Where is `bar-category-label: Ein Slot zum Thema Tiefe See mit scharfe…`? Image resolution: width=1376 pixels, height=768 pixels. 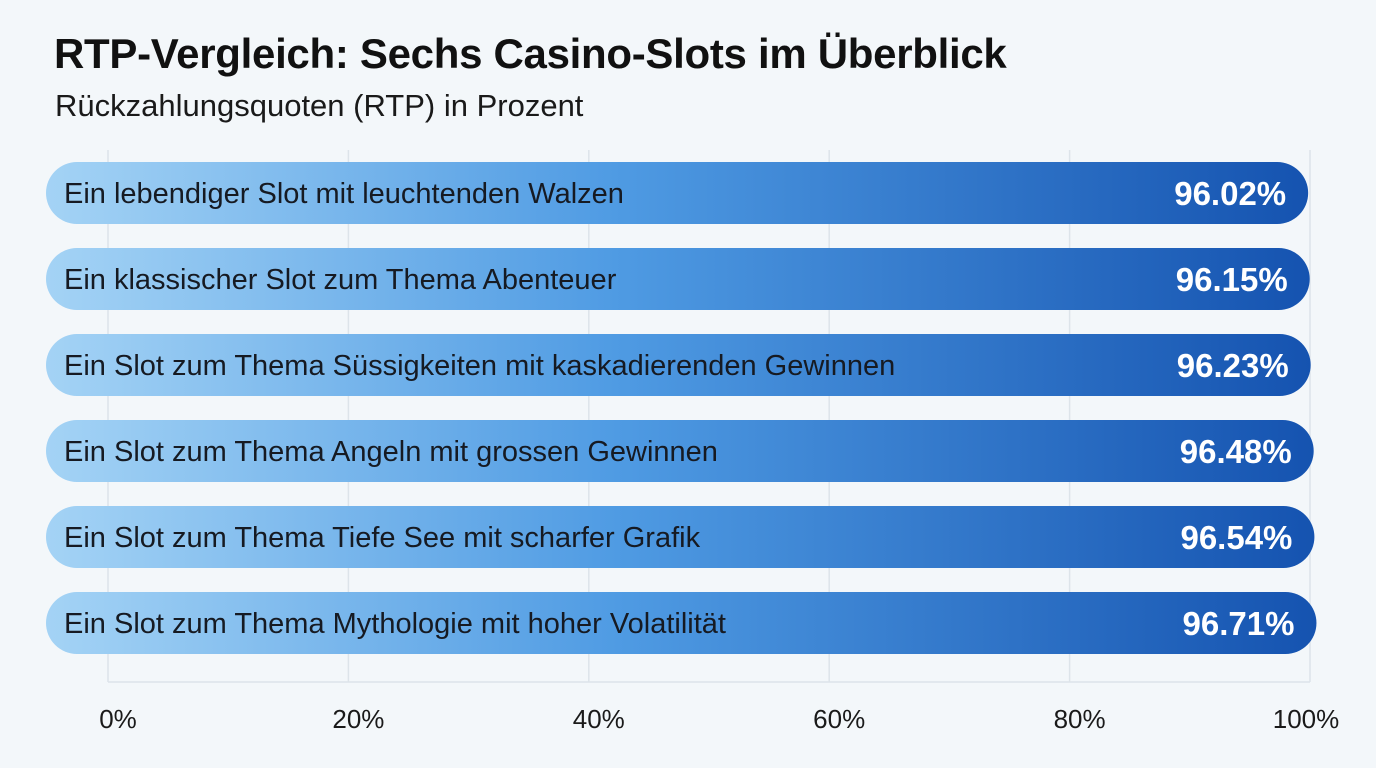
bar-category-label: Ein Slot zum Thema Tiefe See mit scharfe… is located at coordinates (382, 538).